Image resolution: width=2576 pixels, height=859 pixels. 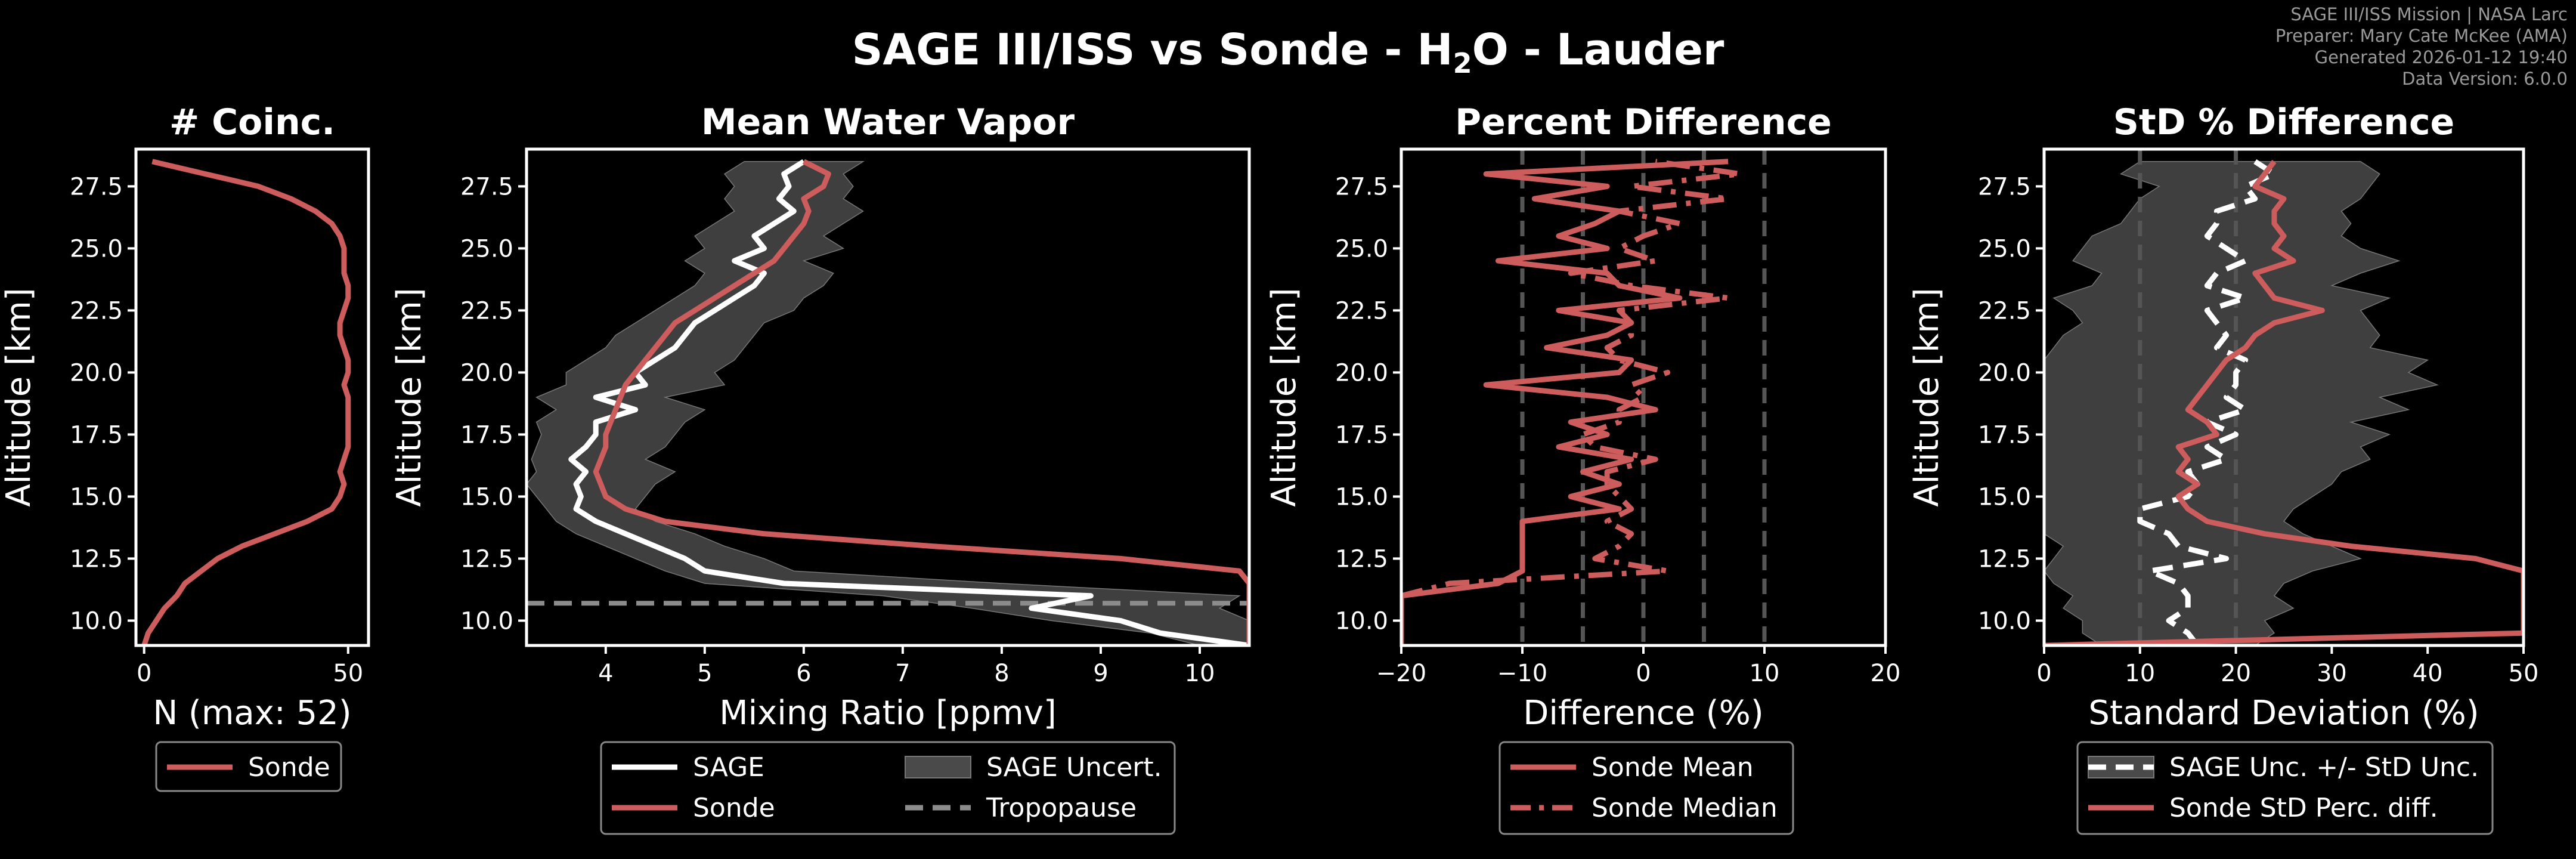 I want to click on panel-title: Percent Difference, so click(x=1643, y=122).